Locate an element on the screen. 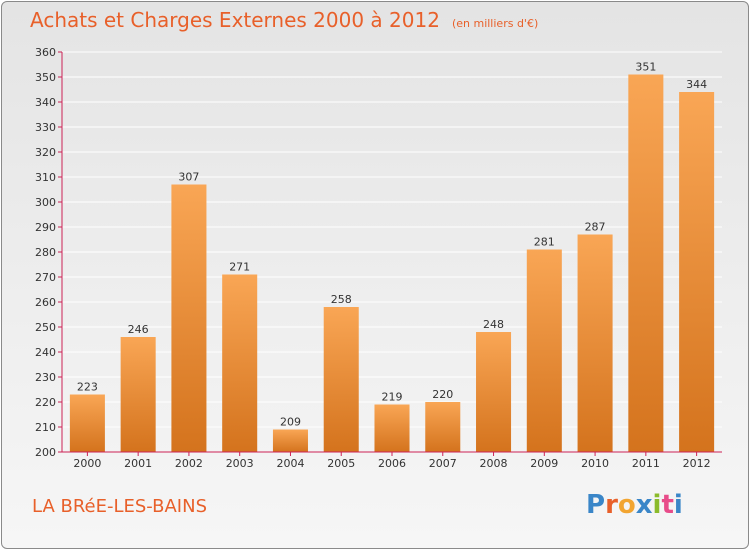 Image resolution: width=750 pixels, height=550 pixels. chart-title-text: Achats et Charges Externes 2000 à 2012 is located at coordinates (235, 20).